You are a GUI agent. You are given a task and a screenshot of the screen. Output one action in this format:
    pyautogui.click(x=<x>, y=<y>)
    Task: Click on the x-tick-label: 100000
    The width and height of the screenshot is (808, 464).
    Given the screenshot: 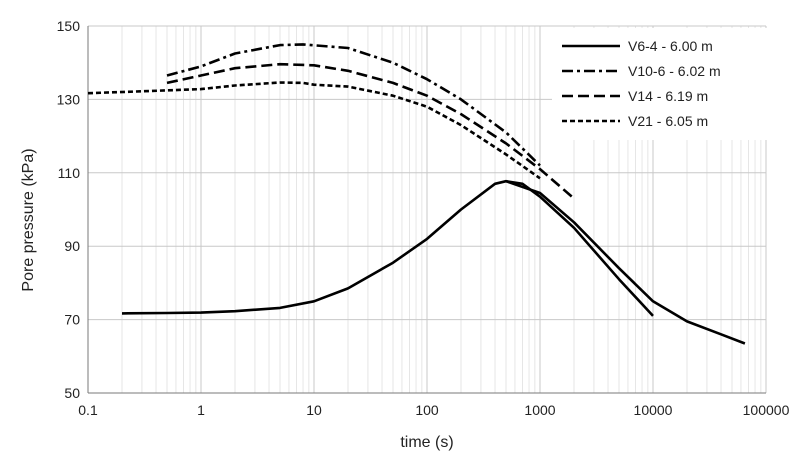 What is the action you would take?
    pyautogui.click(x=766, y=410)
    